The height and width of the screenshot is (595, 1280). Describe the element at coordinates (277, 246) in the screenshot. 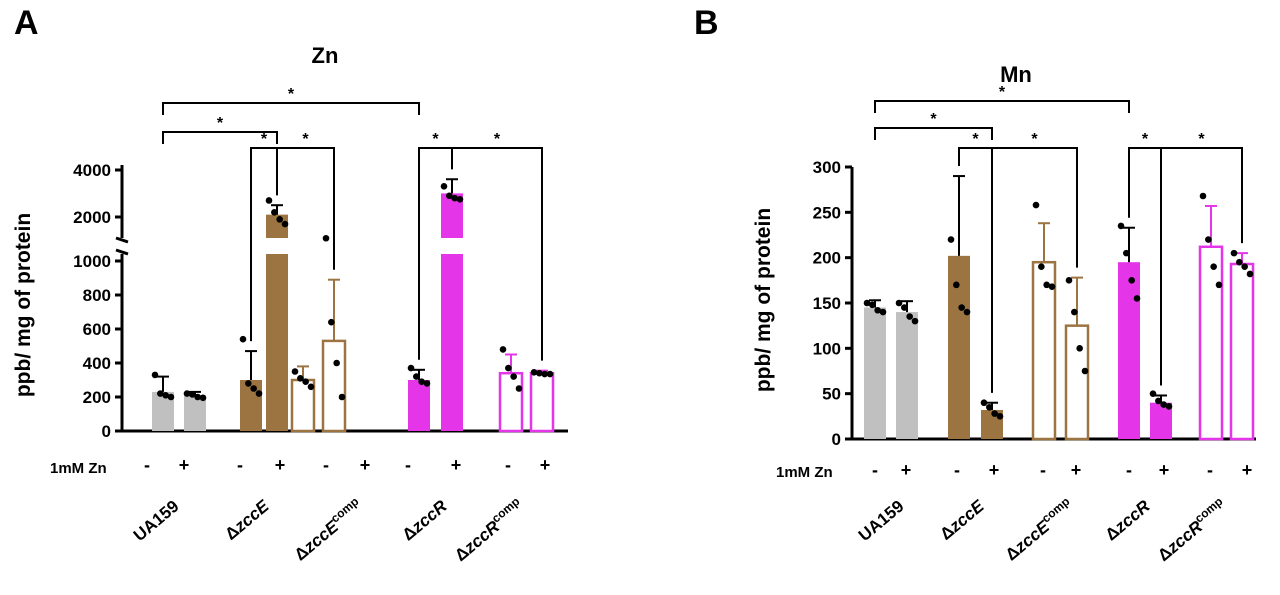

I see `bar-break-gap` at that location.